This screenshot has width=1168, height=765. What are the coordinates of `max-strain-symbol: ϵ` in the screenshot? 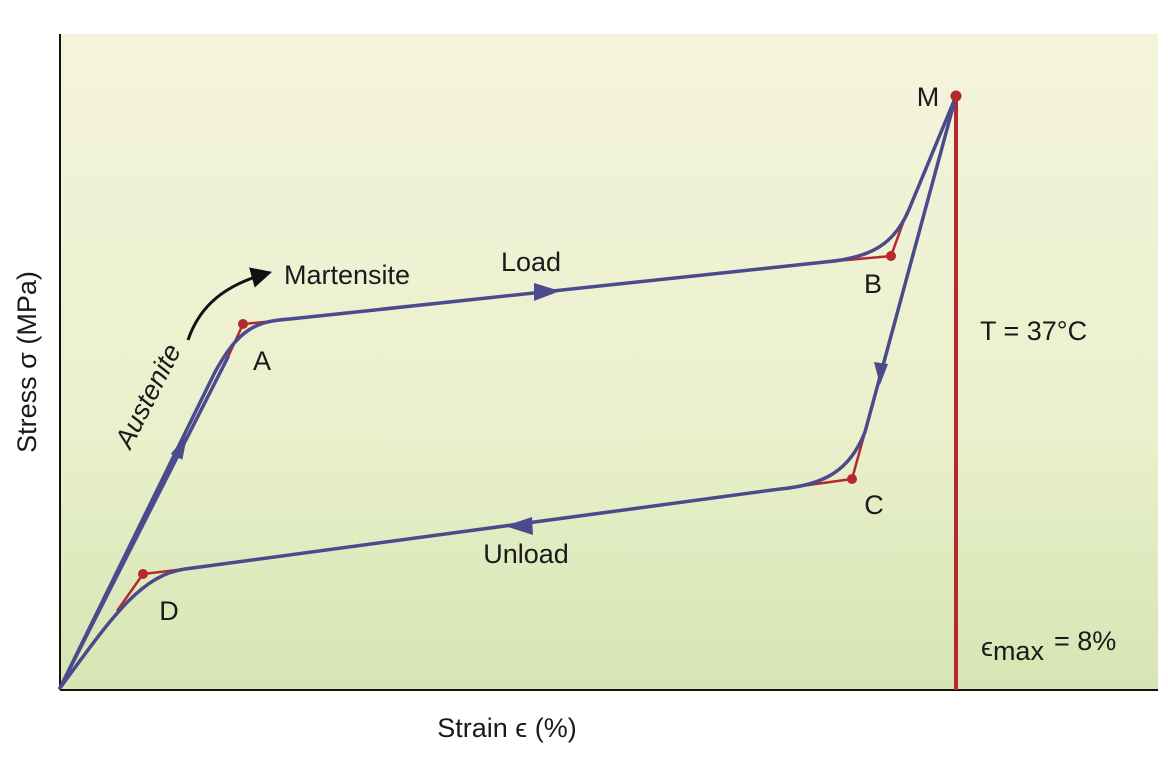 It's located at (987, 647).